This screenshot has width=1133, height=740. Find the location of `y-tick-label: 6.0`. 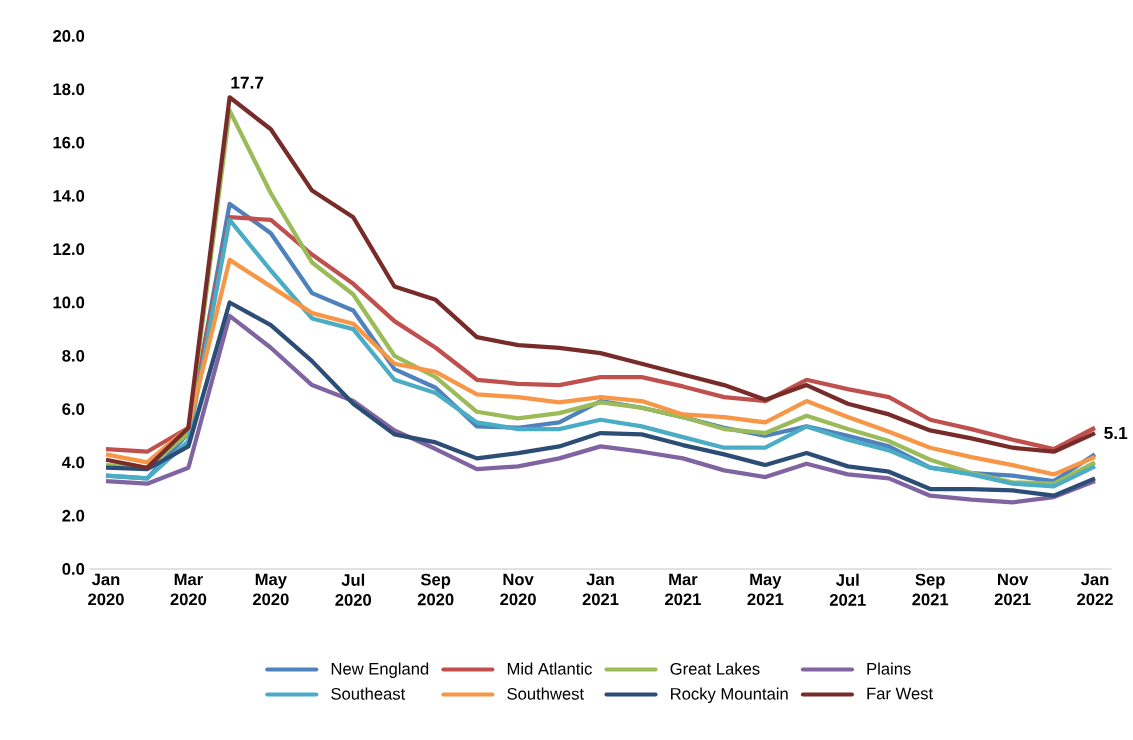

y-tick-label: 6.0 is located at coordinates (73, 409).